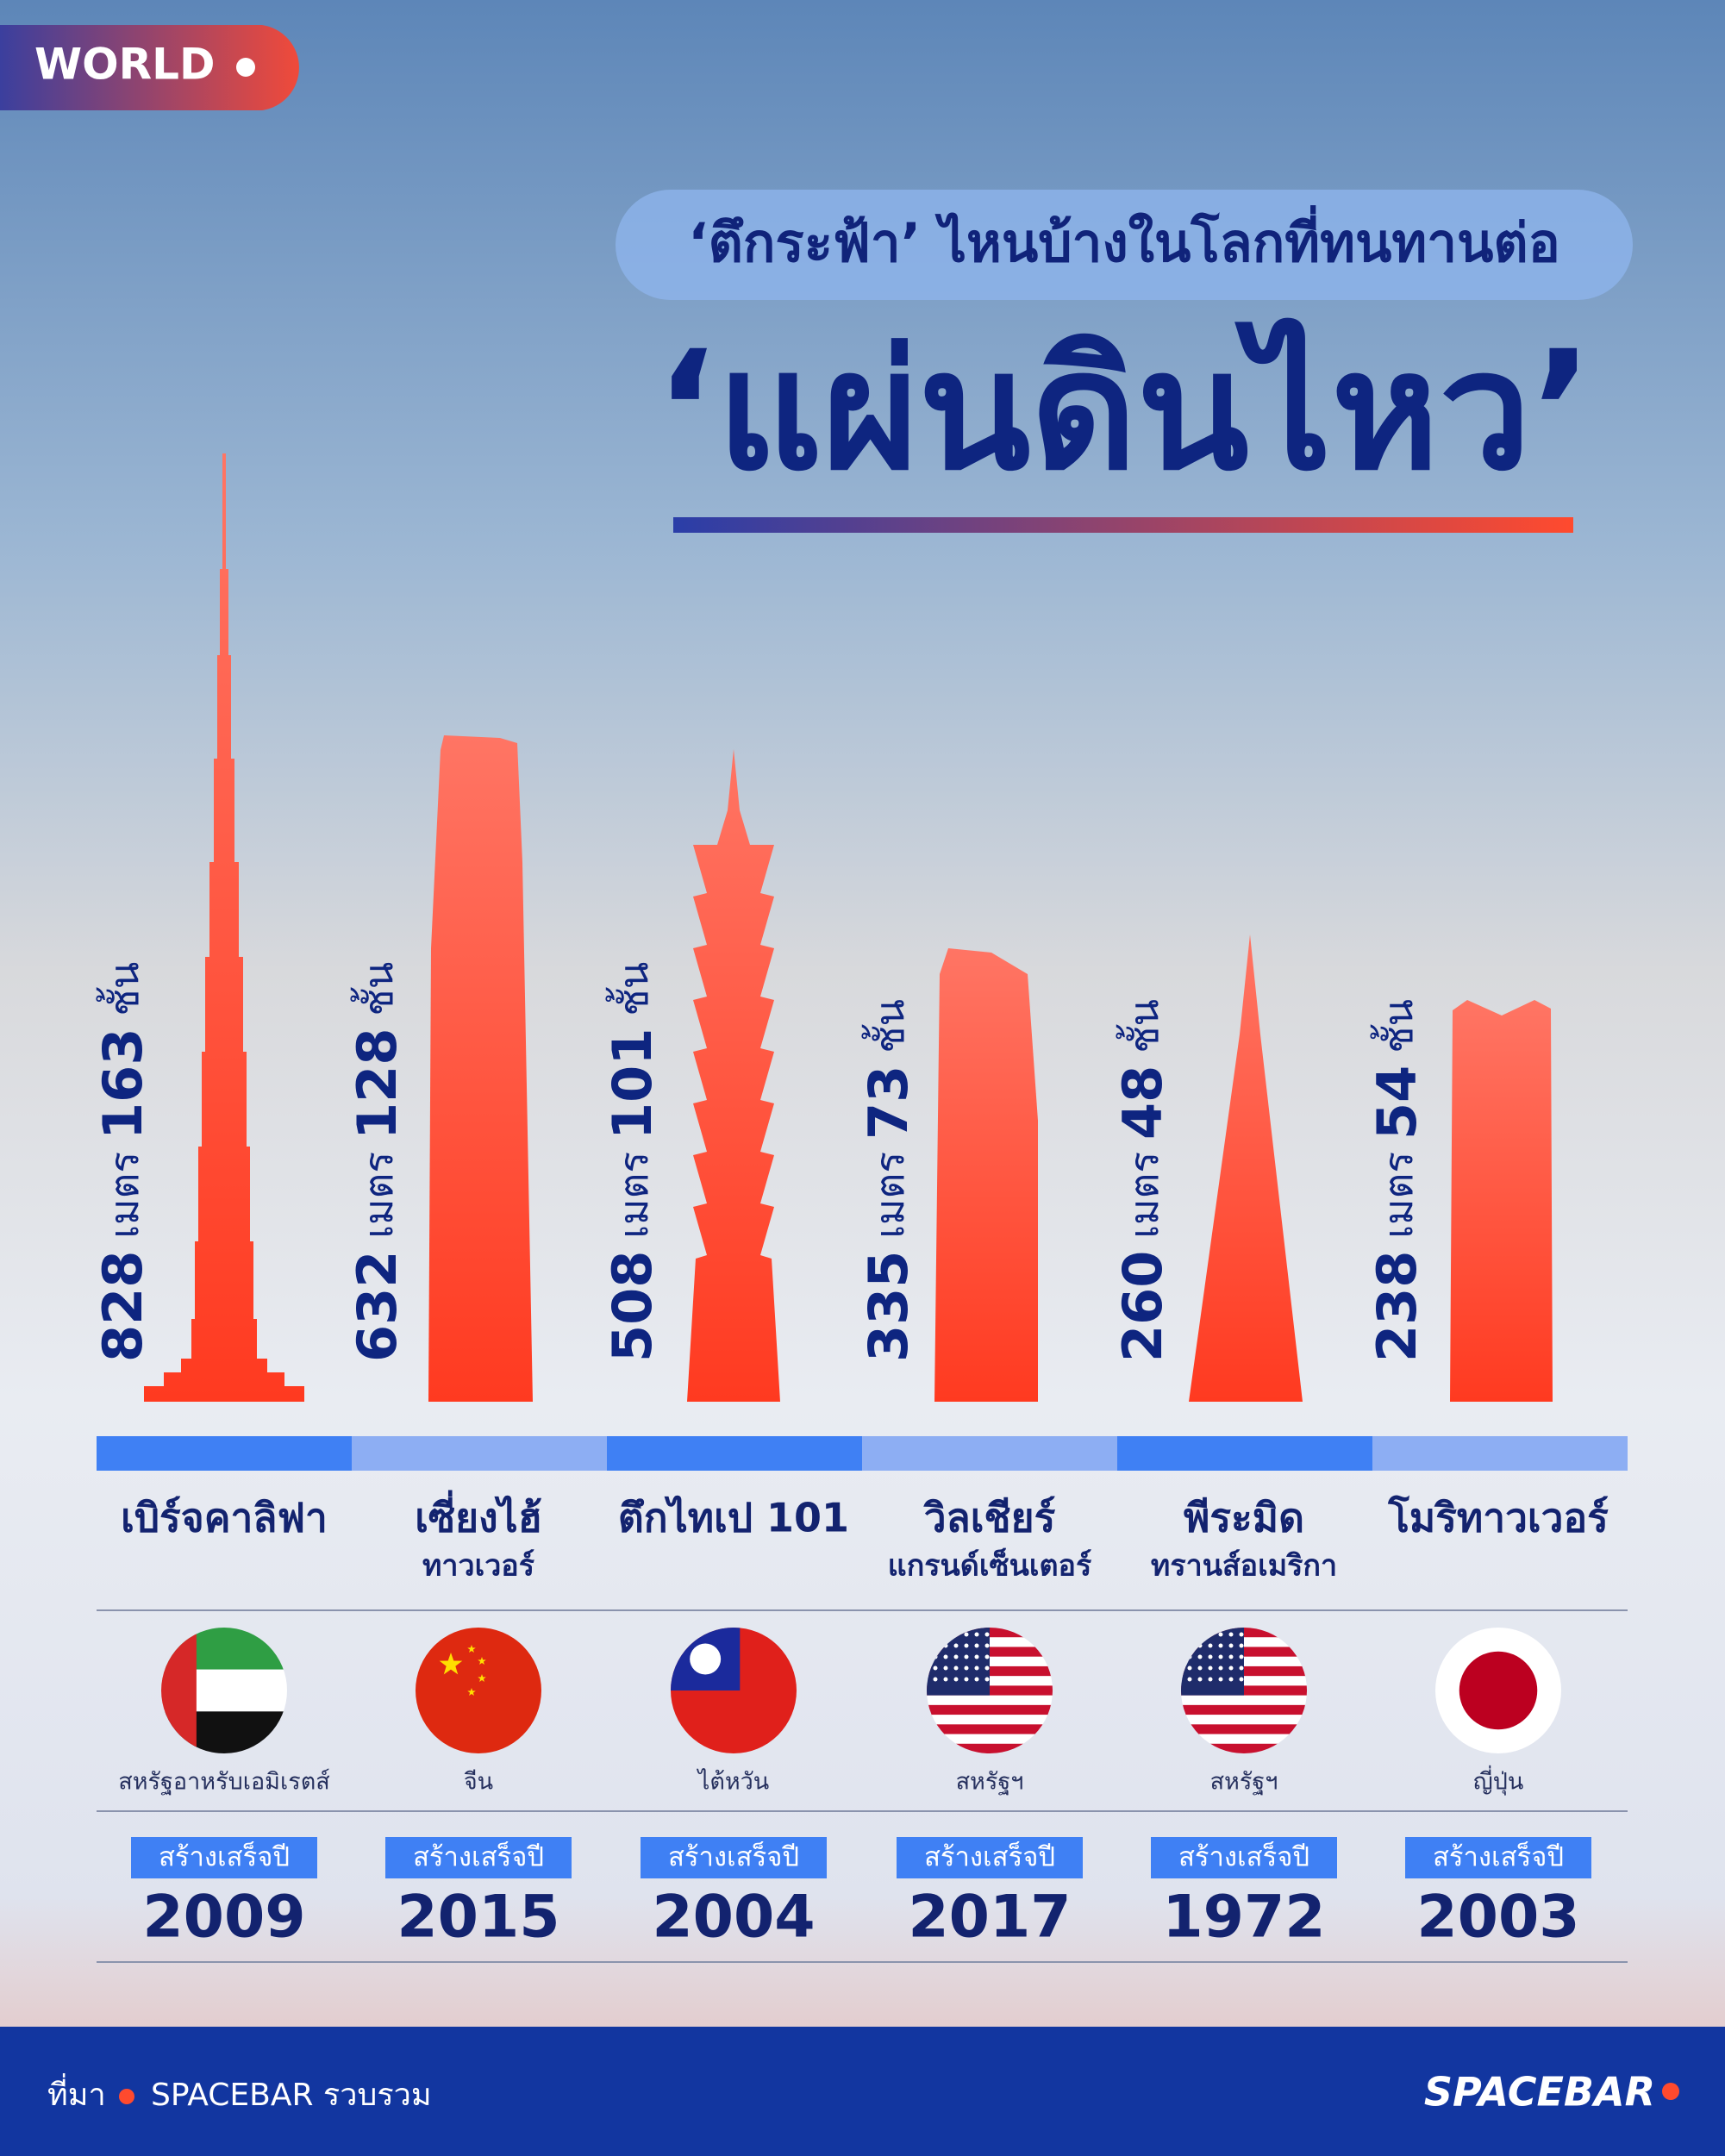 This screenshot has height=2156, width=1725. I want to click on height-part: 828, so click(122, 1306).